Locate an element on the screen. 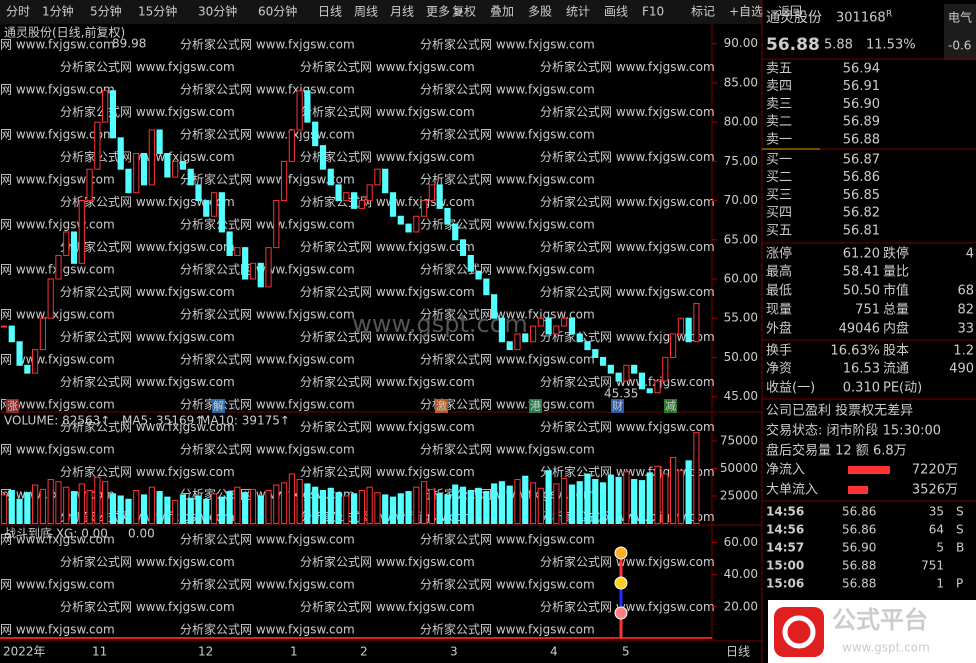  toolbar-button: 叠加 is located at coordinates (502, 12).